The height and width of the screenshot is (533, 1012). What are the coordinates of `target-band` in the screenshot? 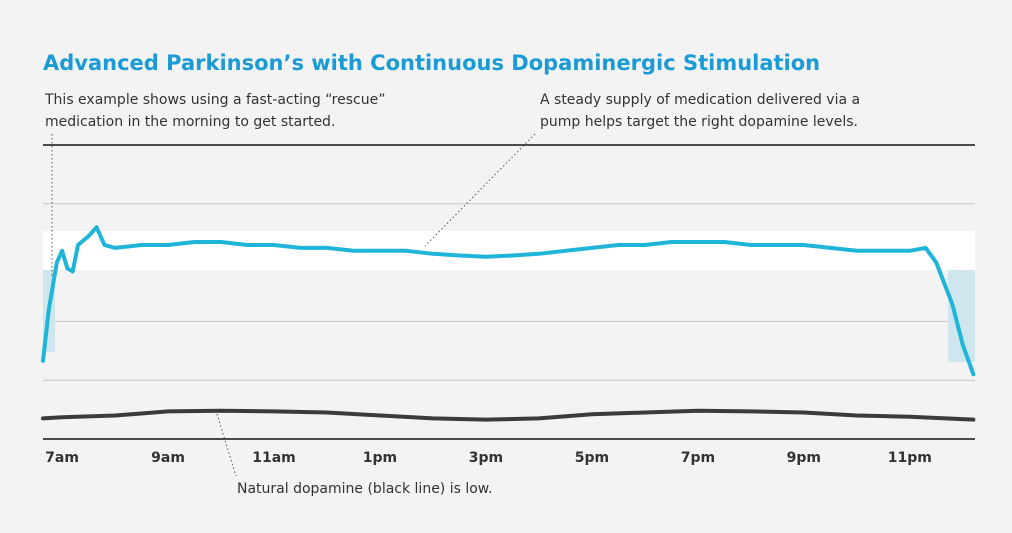 It's located at (509, 250).